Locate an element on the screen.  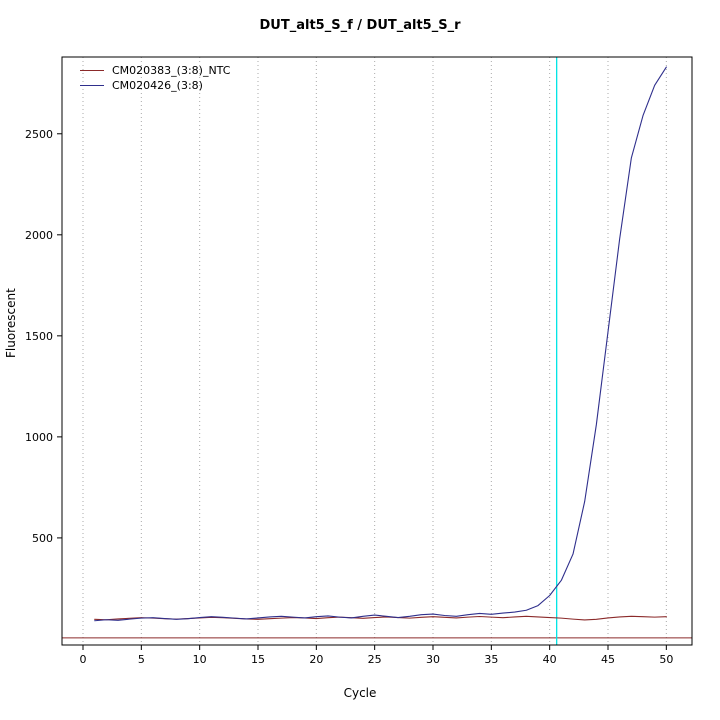
y-tick-label: 1000 is located at coordinates (39, 437).